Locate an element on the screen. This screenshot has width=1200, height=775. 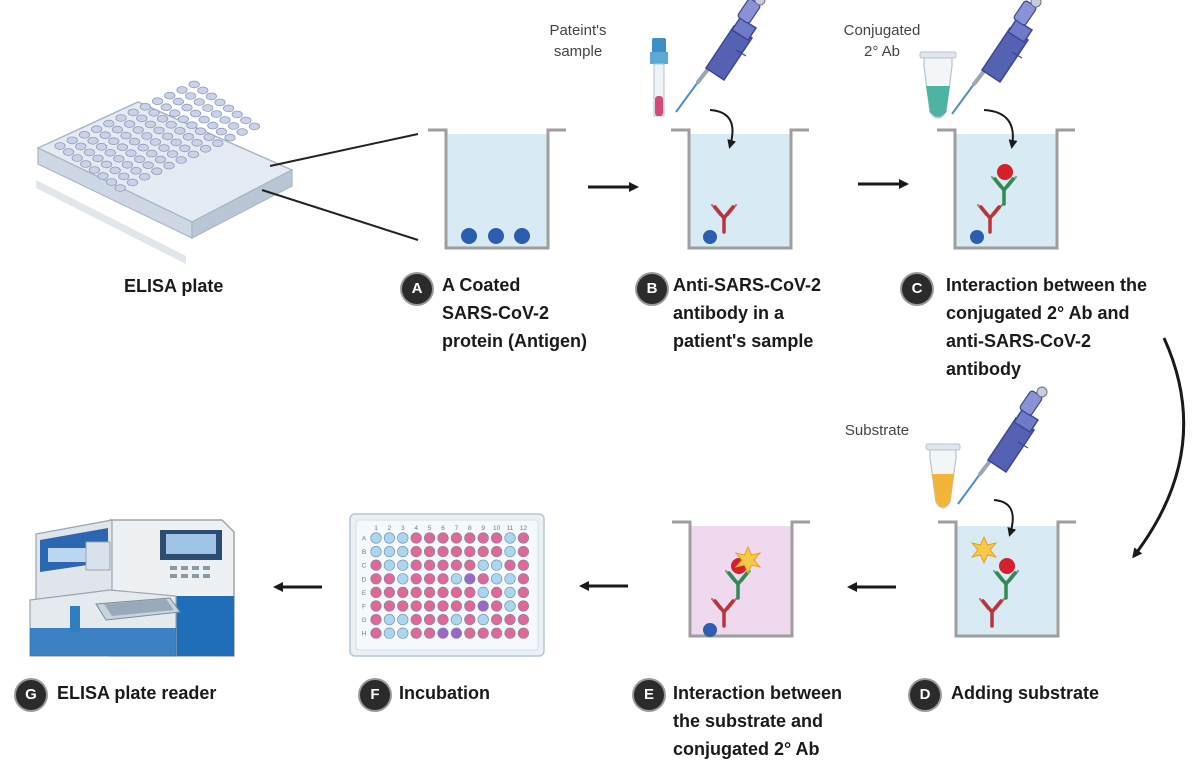
step-caption-d: Adding substrate is located at coordinates (1025, 693).